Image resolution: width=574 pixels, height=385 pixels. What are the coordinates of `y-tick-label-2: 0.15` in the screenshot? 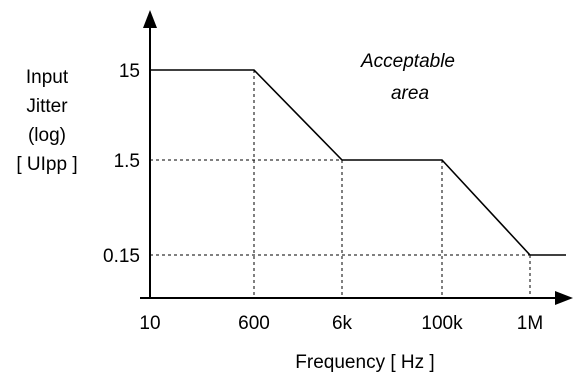 It's located at (121, 256).